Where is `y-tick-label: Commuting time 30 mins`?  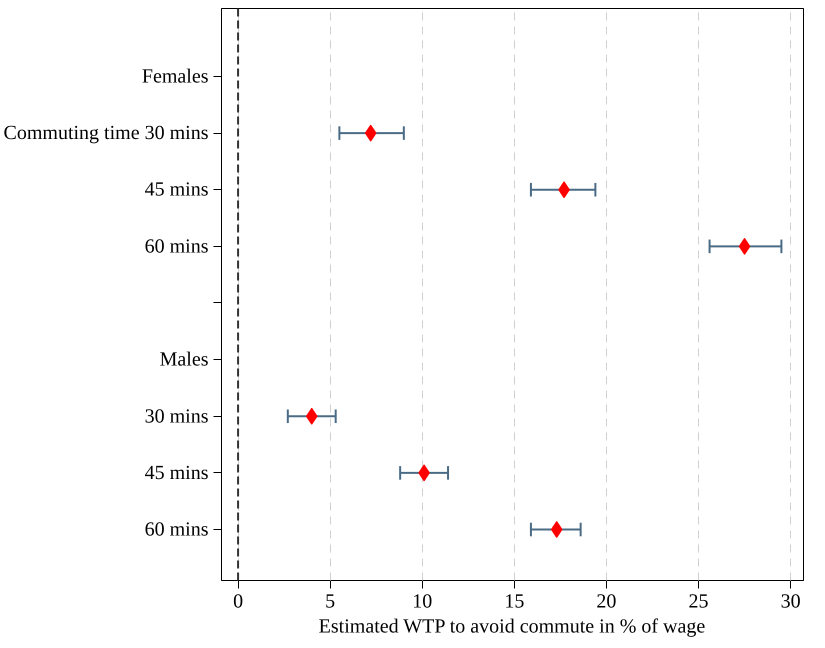 y-tick-label: Commuting time 30 mins is located at coordinates (106, 133).